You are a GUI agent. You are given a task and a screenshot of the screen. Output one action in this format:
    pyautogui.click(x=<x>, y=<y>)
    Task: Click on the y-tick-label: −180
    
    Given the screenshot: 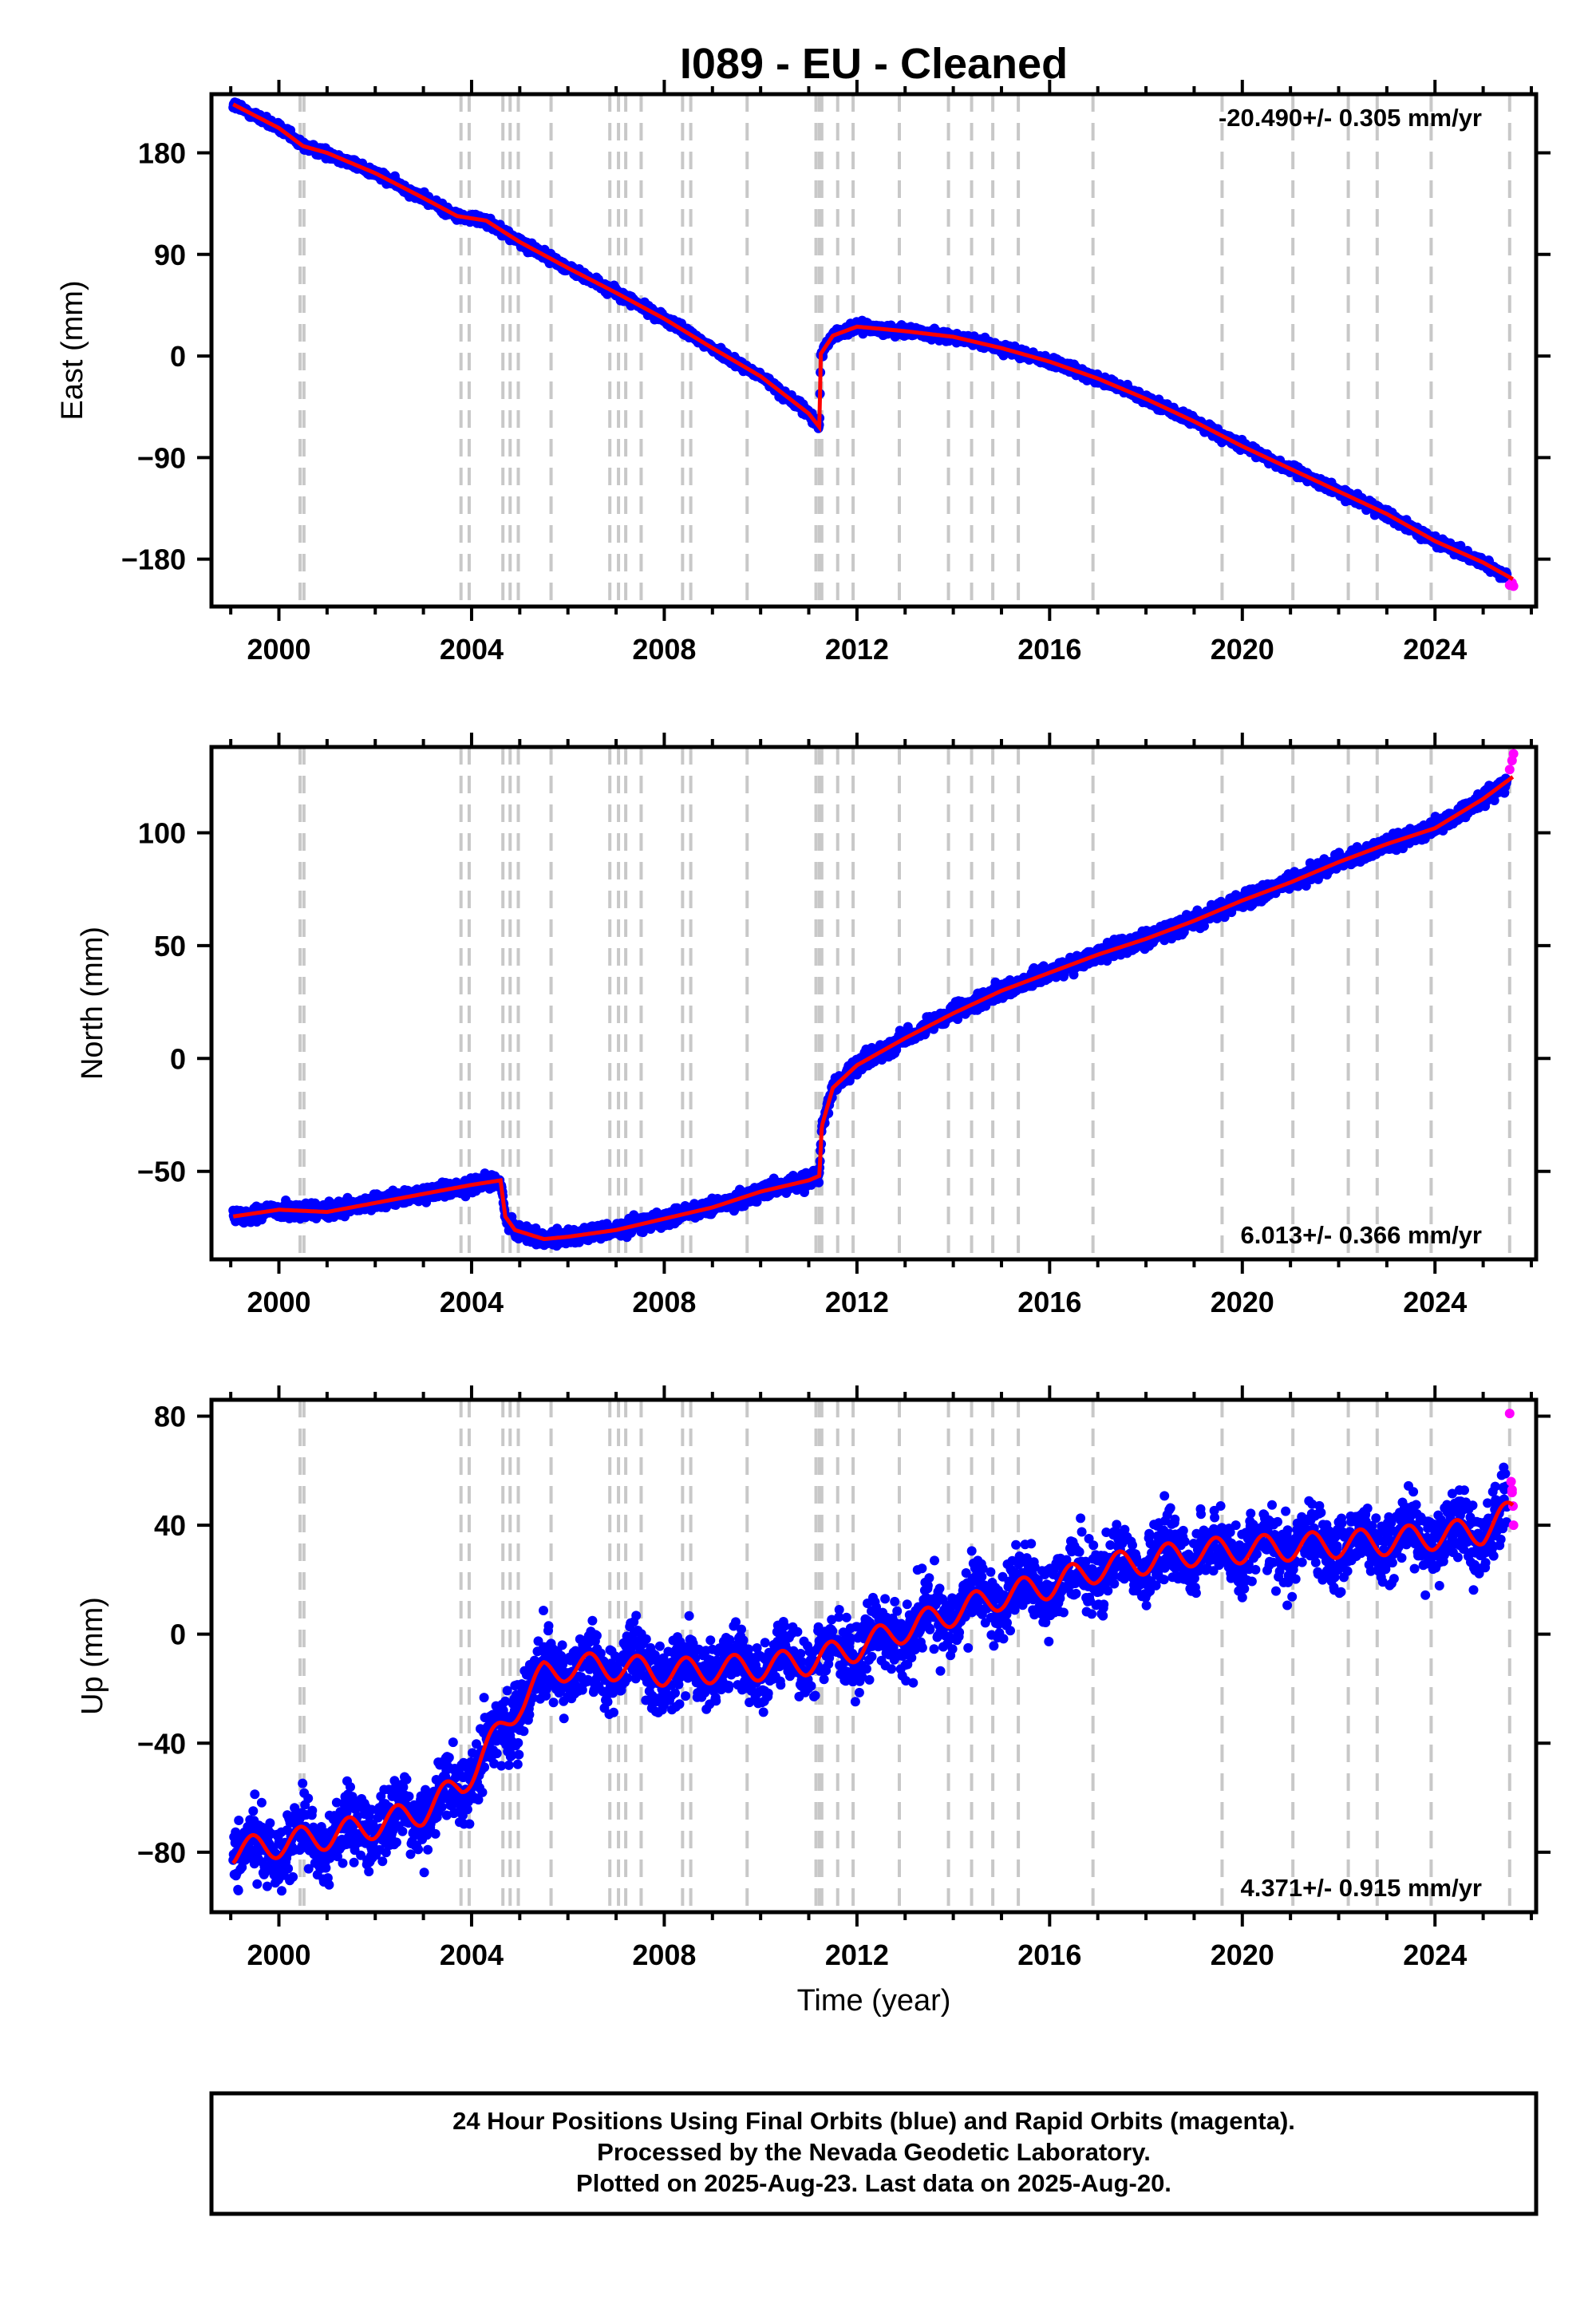 What is the action you would take?
    pyautogui.click(x=153, y=559)
    